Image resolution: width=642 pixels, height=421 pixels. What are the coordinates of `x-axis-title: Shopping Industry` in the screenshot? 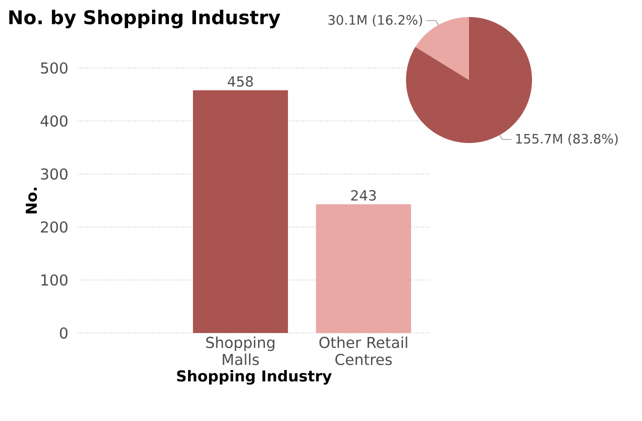 It's located at (254, 377).